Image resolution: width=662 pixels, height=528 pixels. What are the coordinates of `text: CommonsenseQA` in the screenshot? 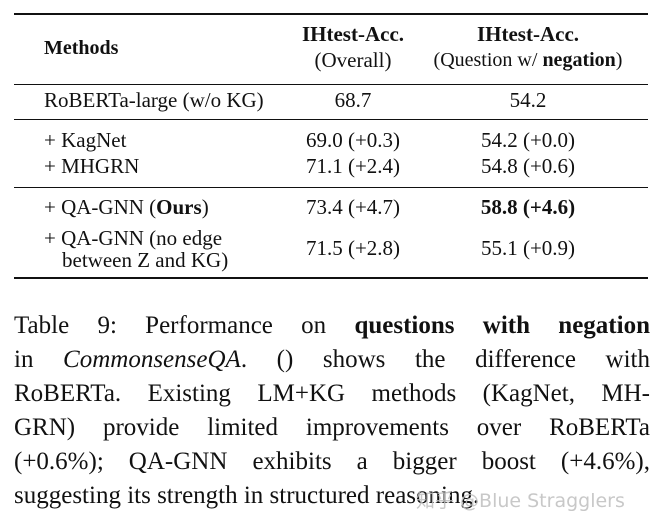 It's located at (152, 359).